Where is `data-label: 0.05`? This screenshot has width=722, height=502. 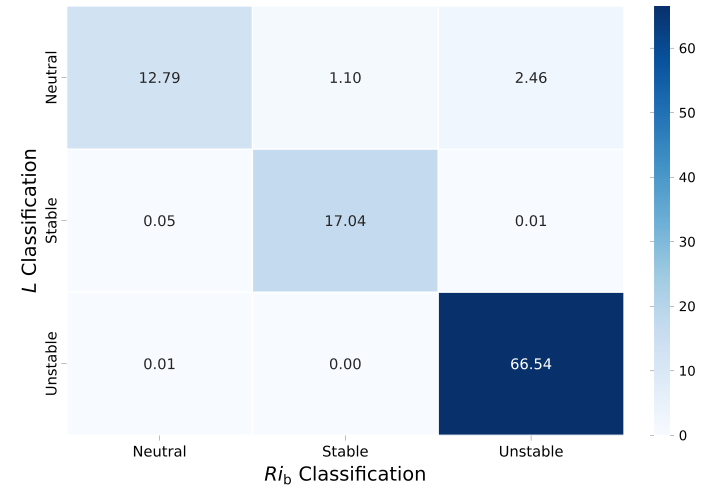
data-label: 0.05 is located at coordinates (159, 220).